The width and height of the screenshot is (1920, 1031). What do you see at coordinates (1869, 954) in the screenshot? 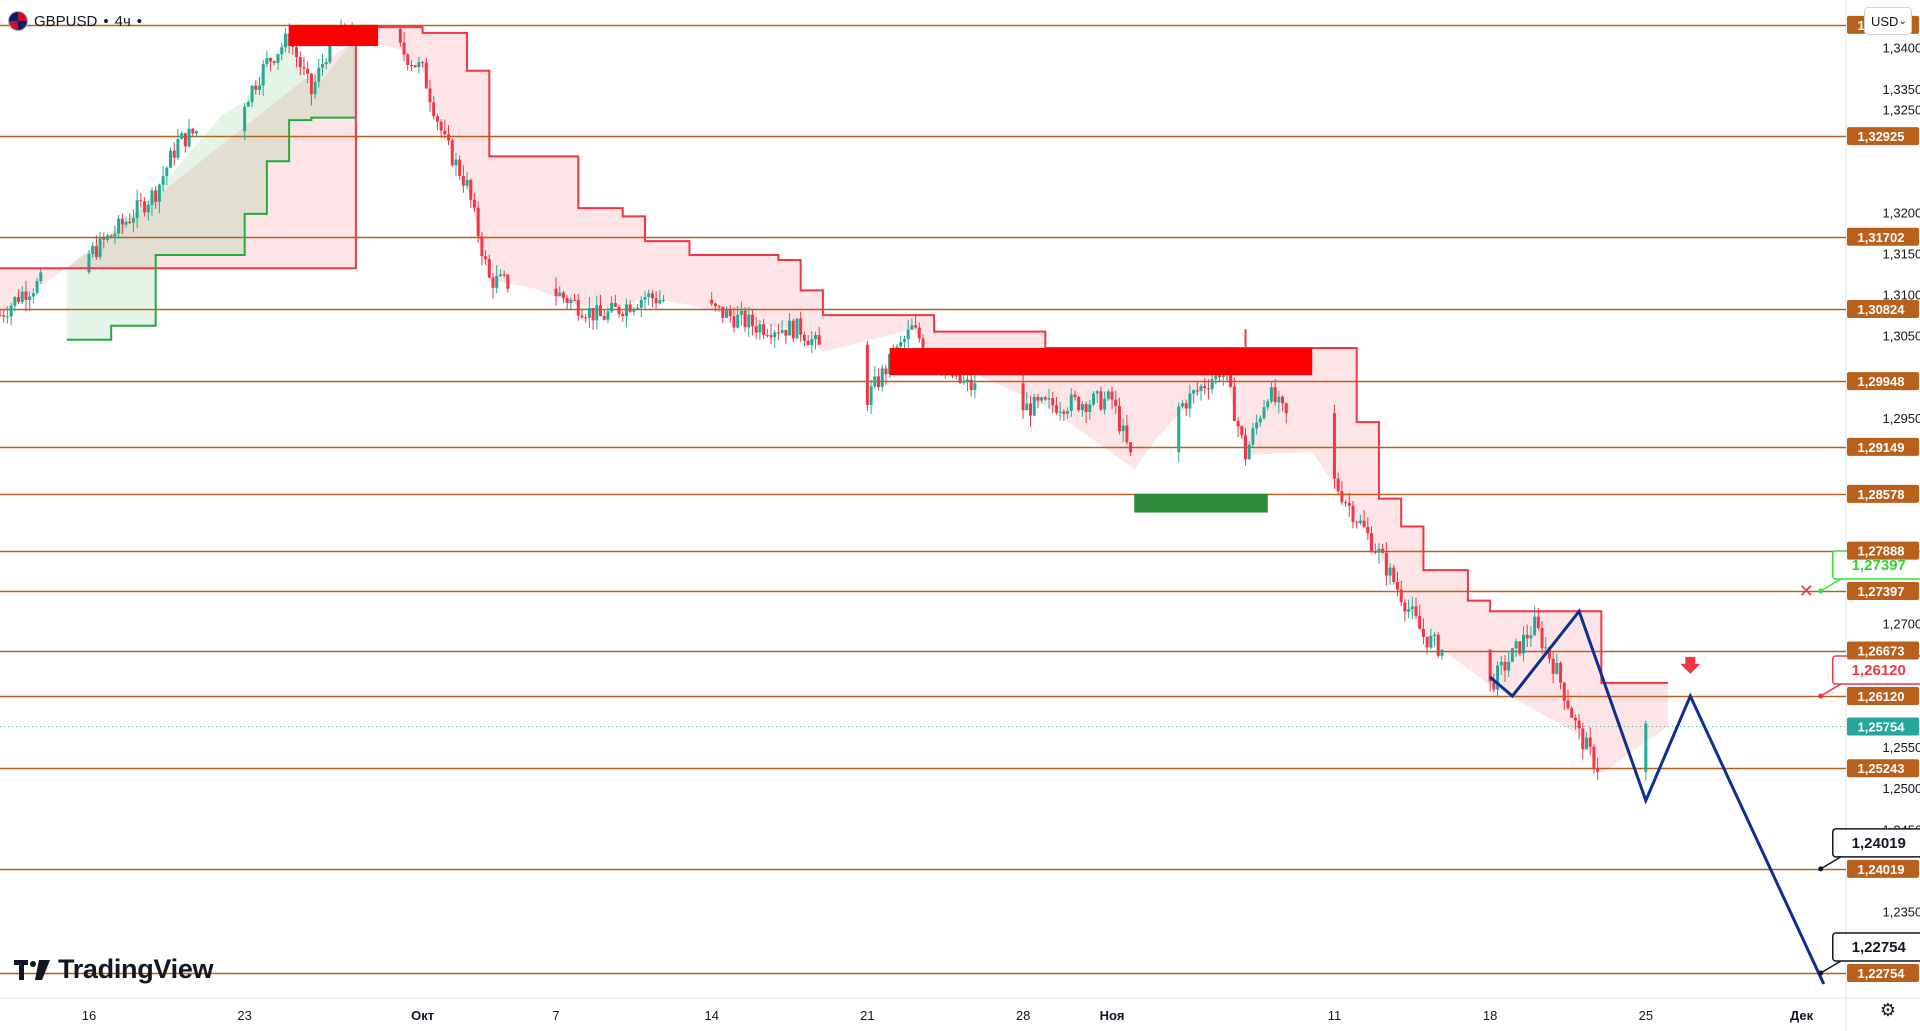
I see `price-callout: 1,22754` at bounding box center [1869, 954].